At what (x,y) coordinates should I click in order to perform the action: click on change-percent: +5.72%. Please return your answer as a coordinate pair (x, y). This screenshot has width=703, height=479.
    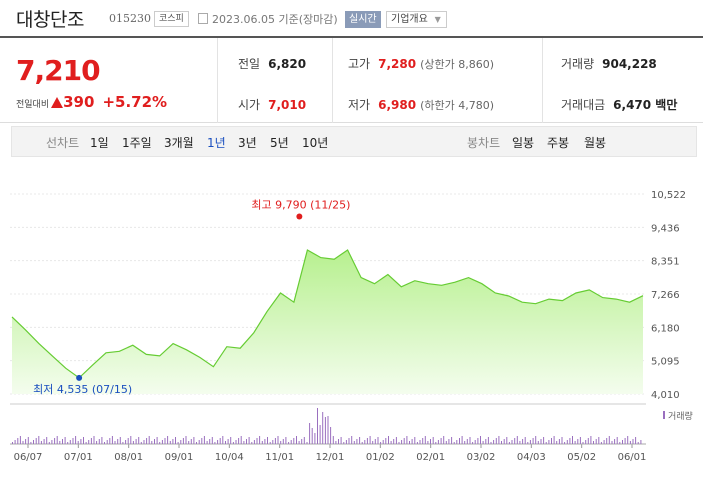
    Looking at the image, I should click on (135, 102).